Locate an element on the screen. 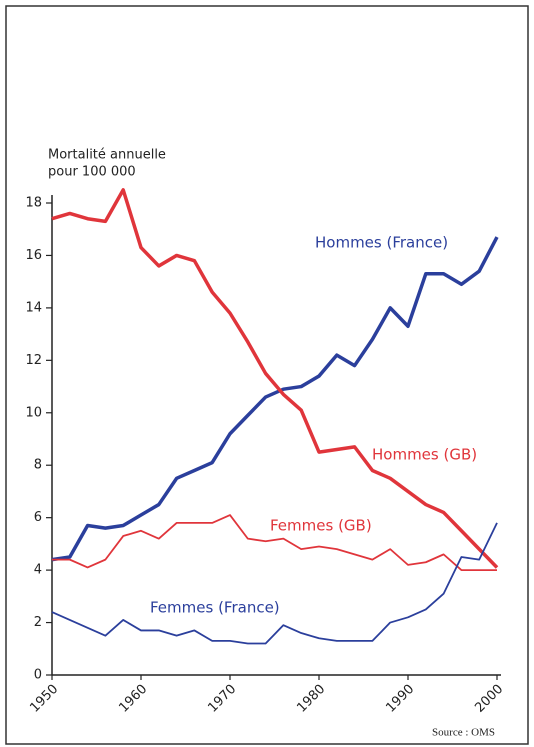 This screenshot has height=747, width=534. x-tick-label: 1960 is located at coordinates (133, 699).